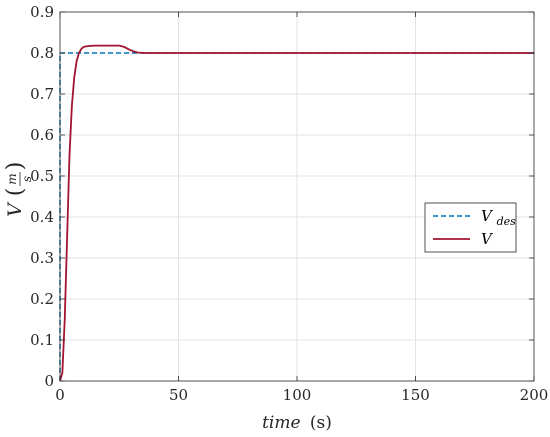 The width and height of the screenshot is (550, 437). Describe the element at coordinates (415, 395) in the screenshot. I see `x-tick-label: 150` at that location.